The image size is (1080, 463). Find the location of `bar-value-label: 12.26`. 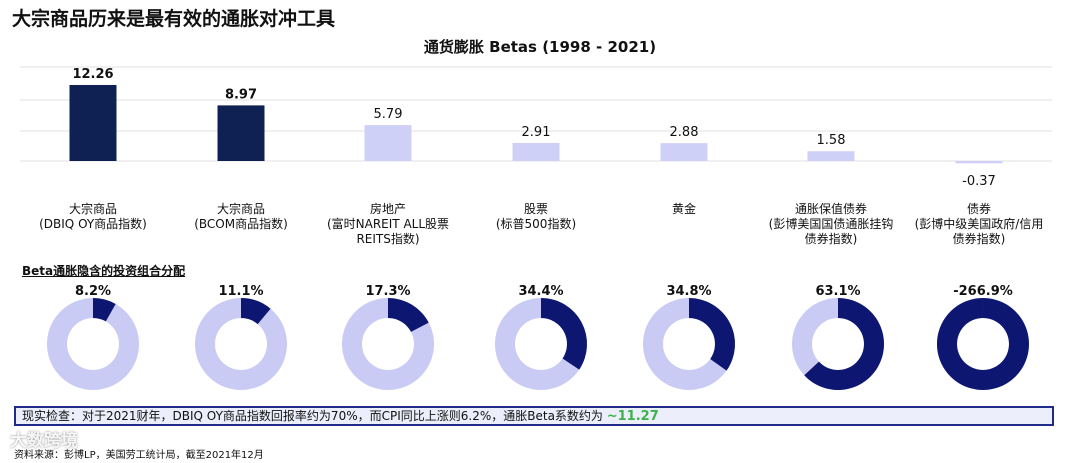

bar-value-label: 12.26 is located at coordinates (92, 74).